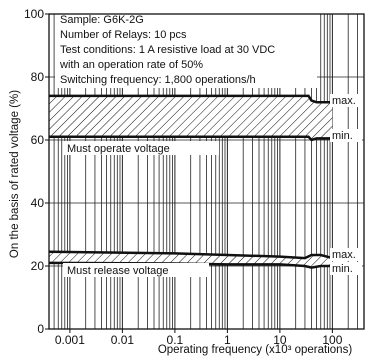 This screenshot has height=359, width=369. Describe the element at coordinates (38, 77) in the screenshot. I see `y-tick-label: 80` at that location.